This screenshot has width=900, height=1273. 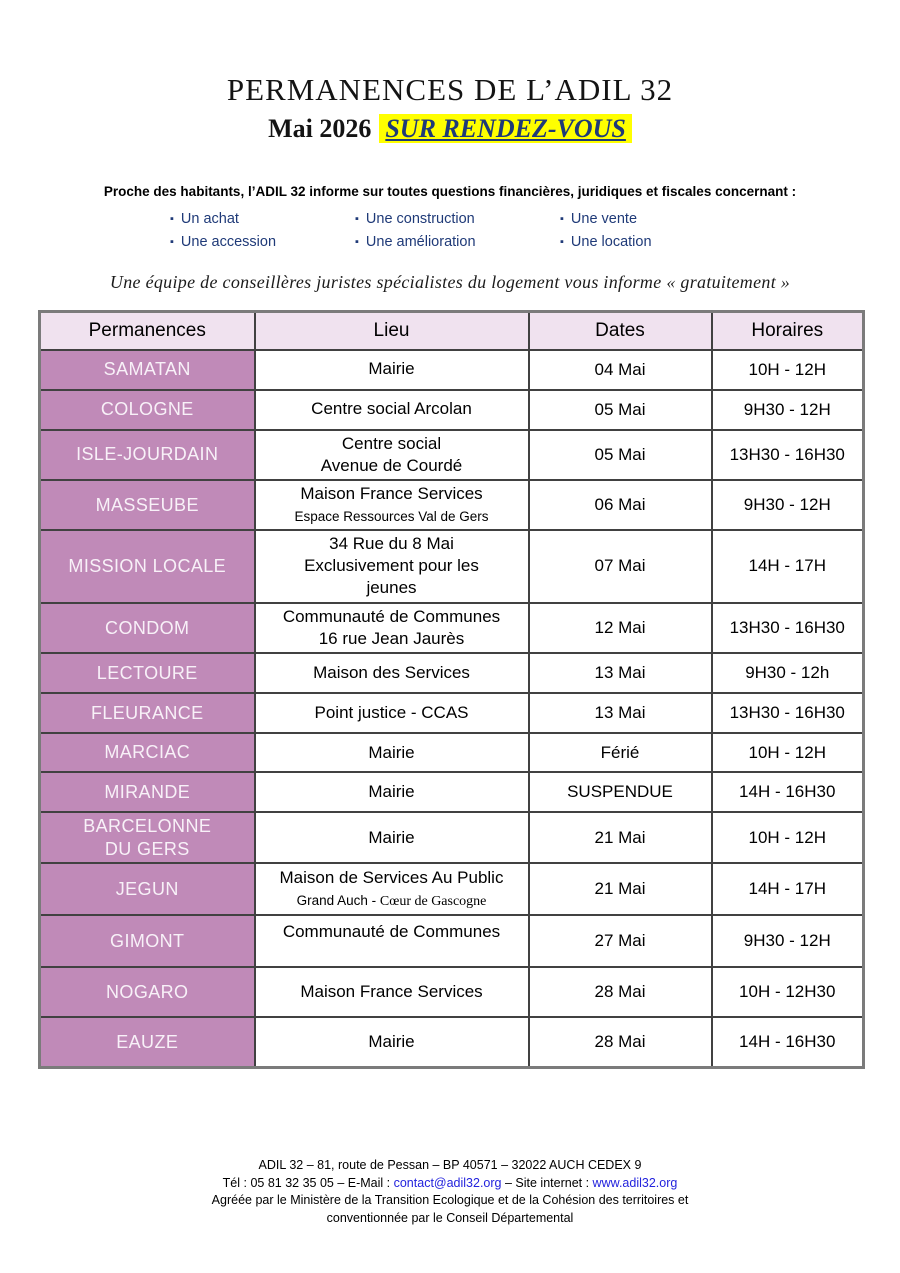 I want to click on date-cell: SUSPENDUE, so click(x=620, y=792).